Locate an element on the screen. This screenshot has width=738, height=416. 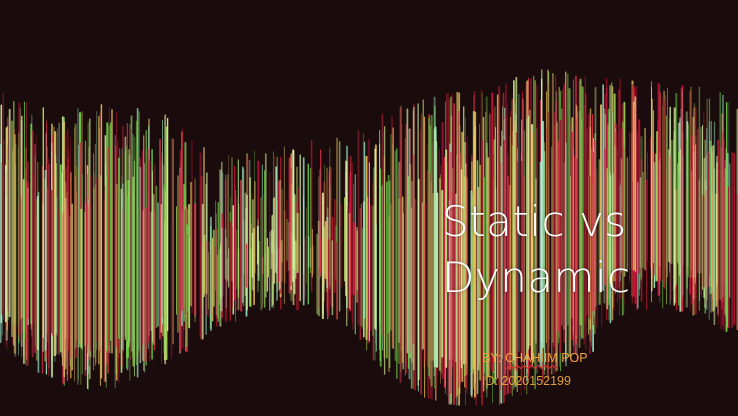
author-byline: BY: CHAHIIM POP is located at coordinates (535, 358).